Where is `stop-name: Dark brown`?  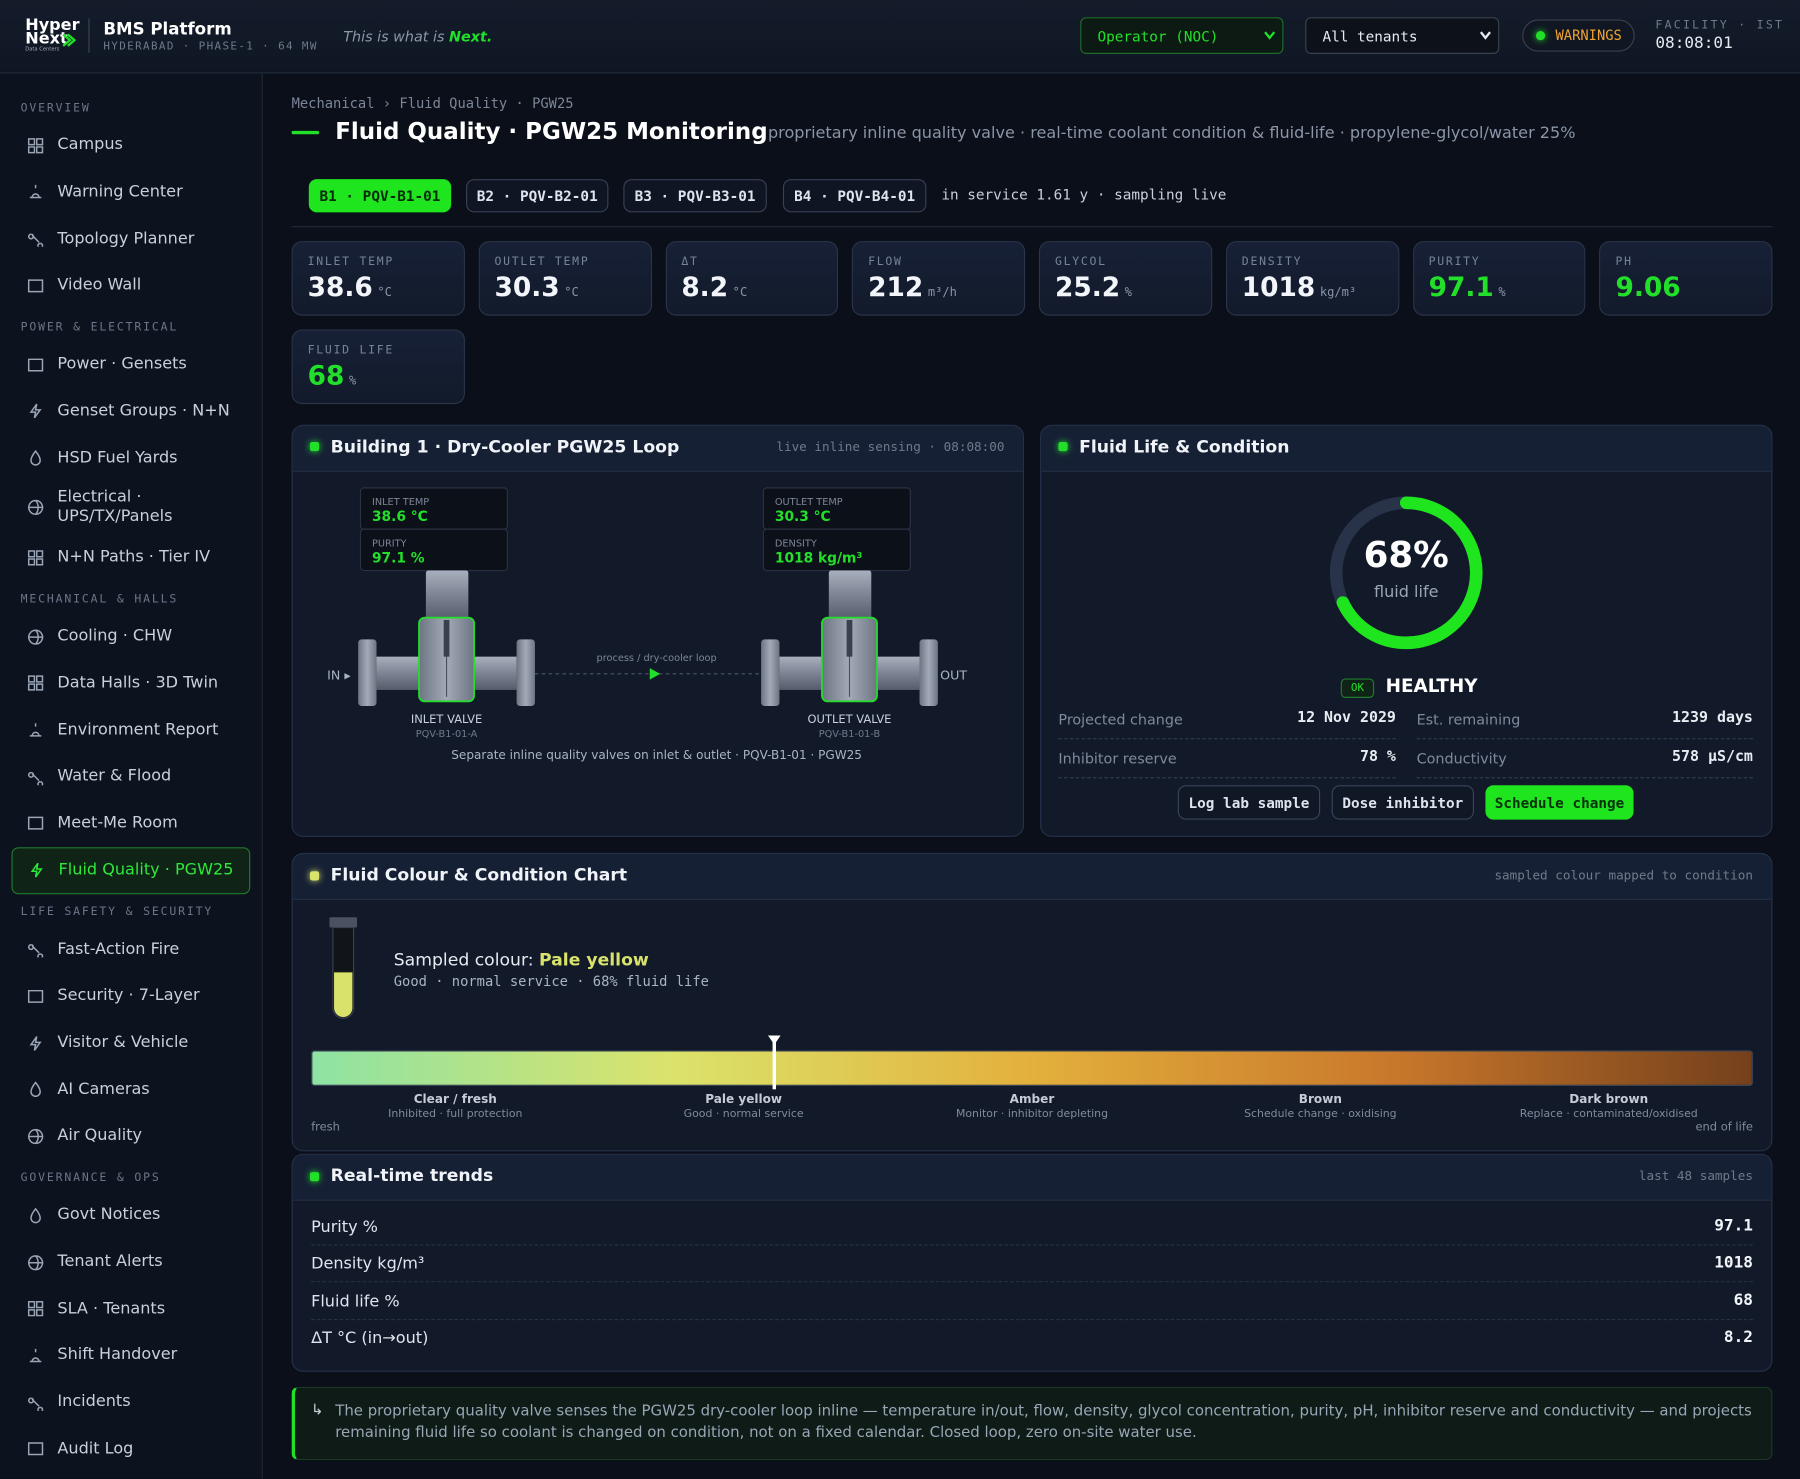 stop-name: Dark brown is located at coordinates (1609, 1099).